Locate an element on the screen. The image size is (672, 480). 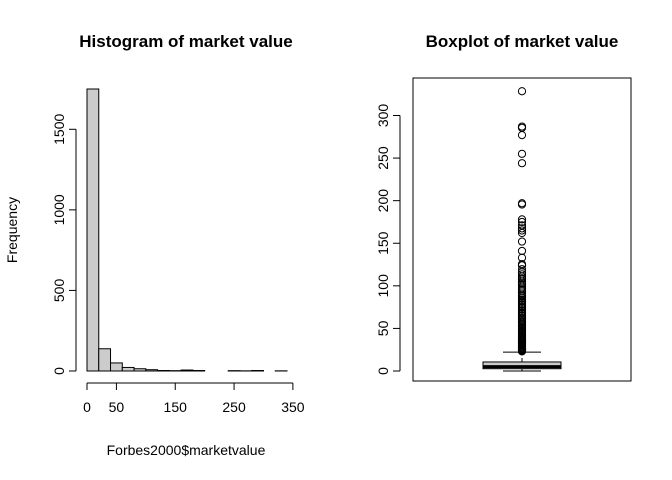
histogram-y-tick-label: 500 is located at coordinates (59, 291).